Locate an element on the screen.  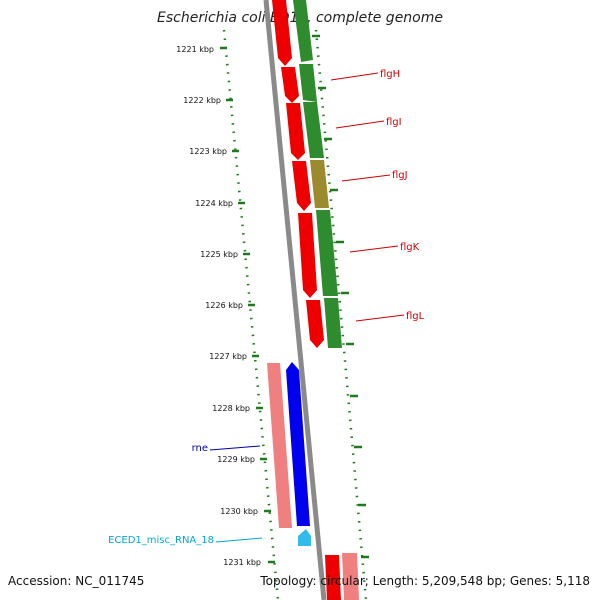
gene-label-flgL: flgL is located at coordinates (415, 316).